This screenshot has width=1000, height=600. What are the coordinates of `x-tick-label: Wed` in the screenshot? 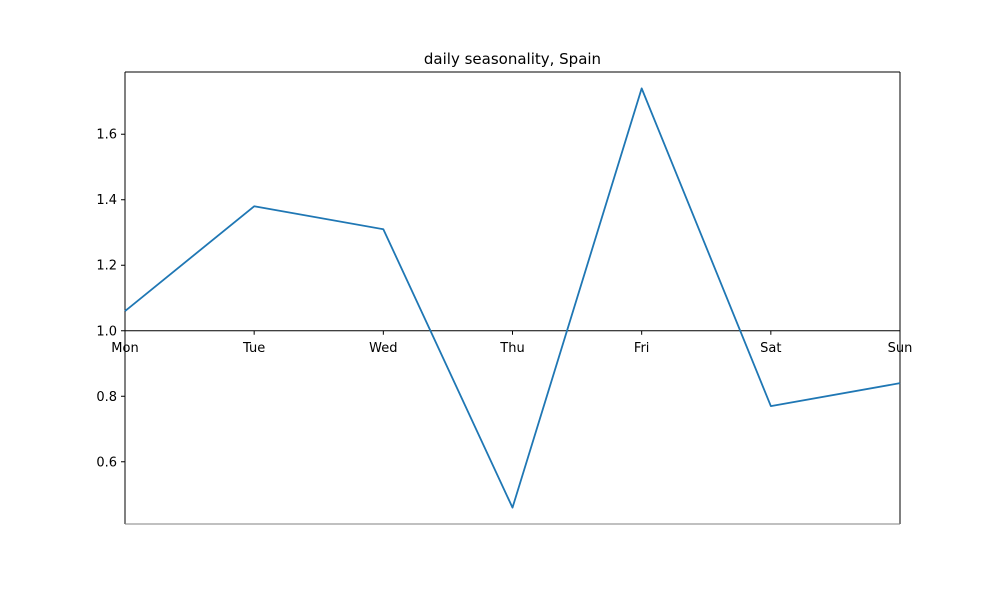 It's located at (383, 348).